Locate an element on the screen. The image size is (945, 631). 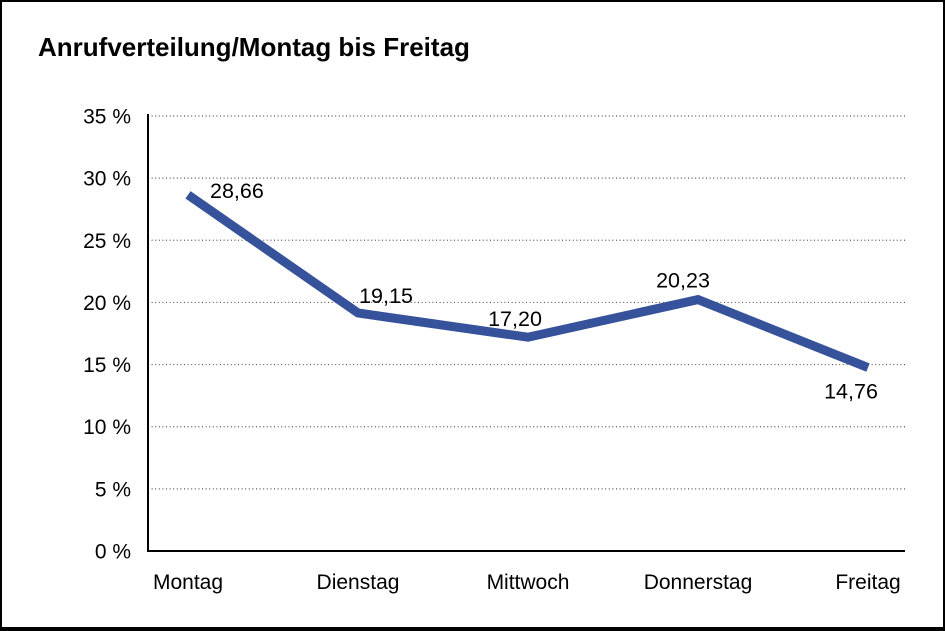
y-tick-label: 20 % is located at coordinates (107, 303).